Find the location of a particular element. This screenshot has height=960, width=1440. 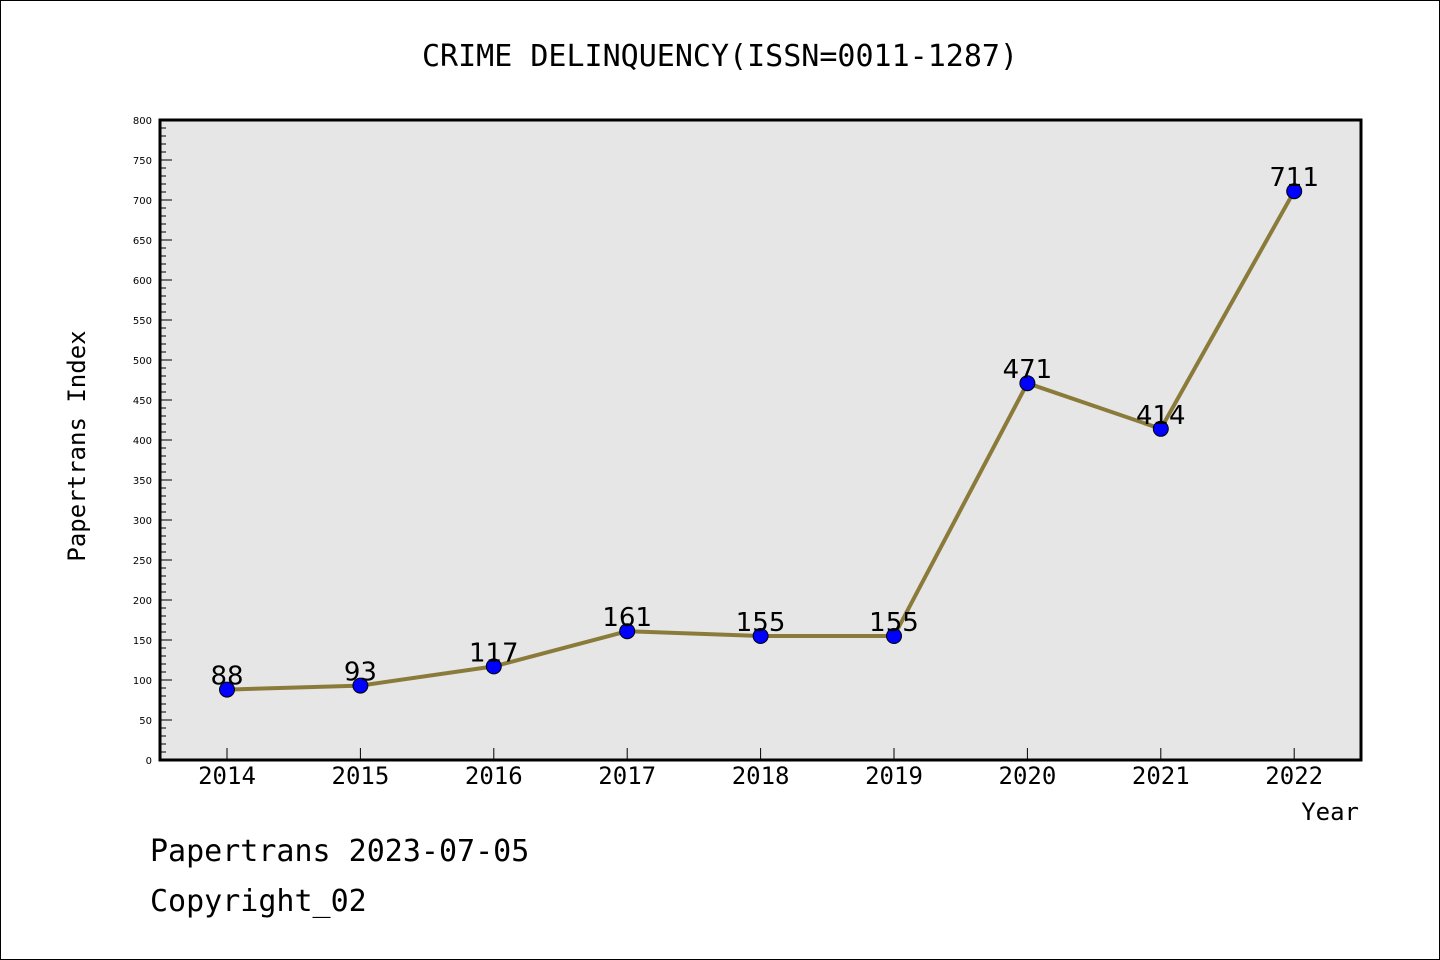

y-tick-label: 50 is located at coordinates (145, 721).